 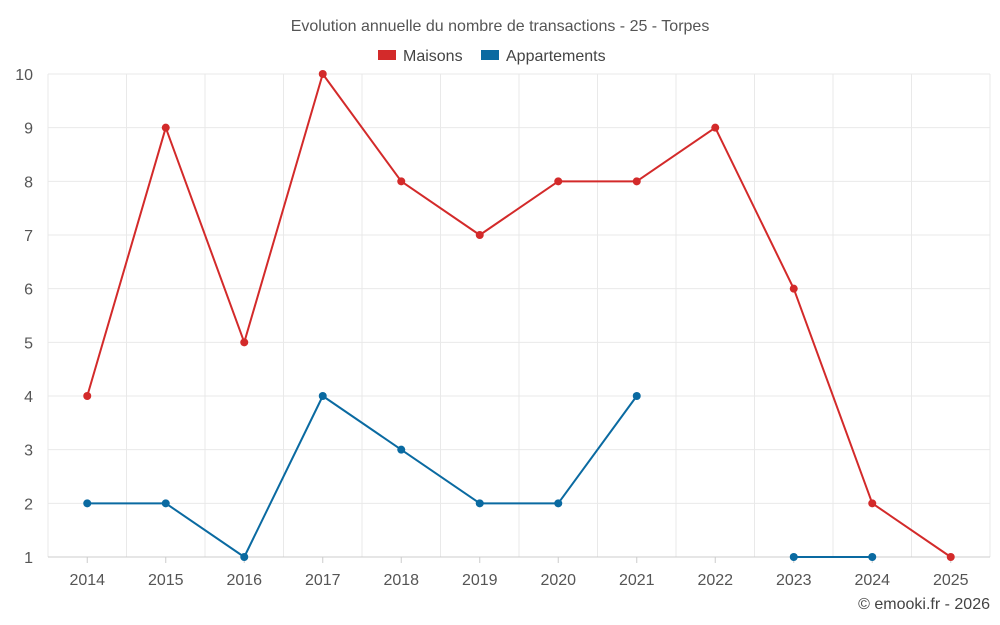 I want to click on point-maisons-2022, so click(x=715, y=127).